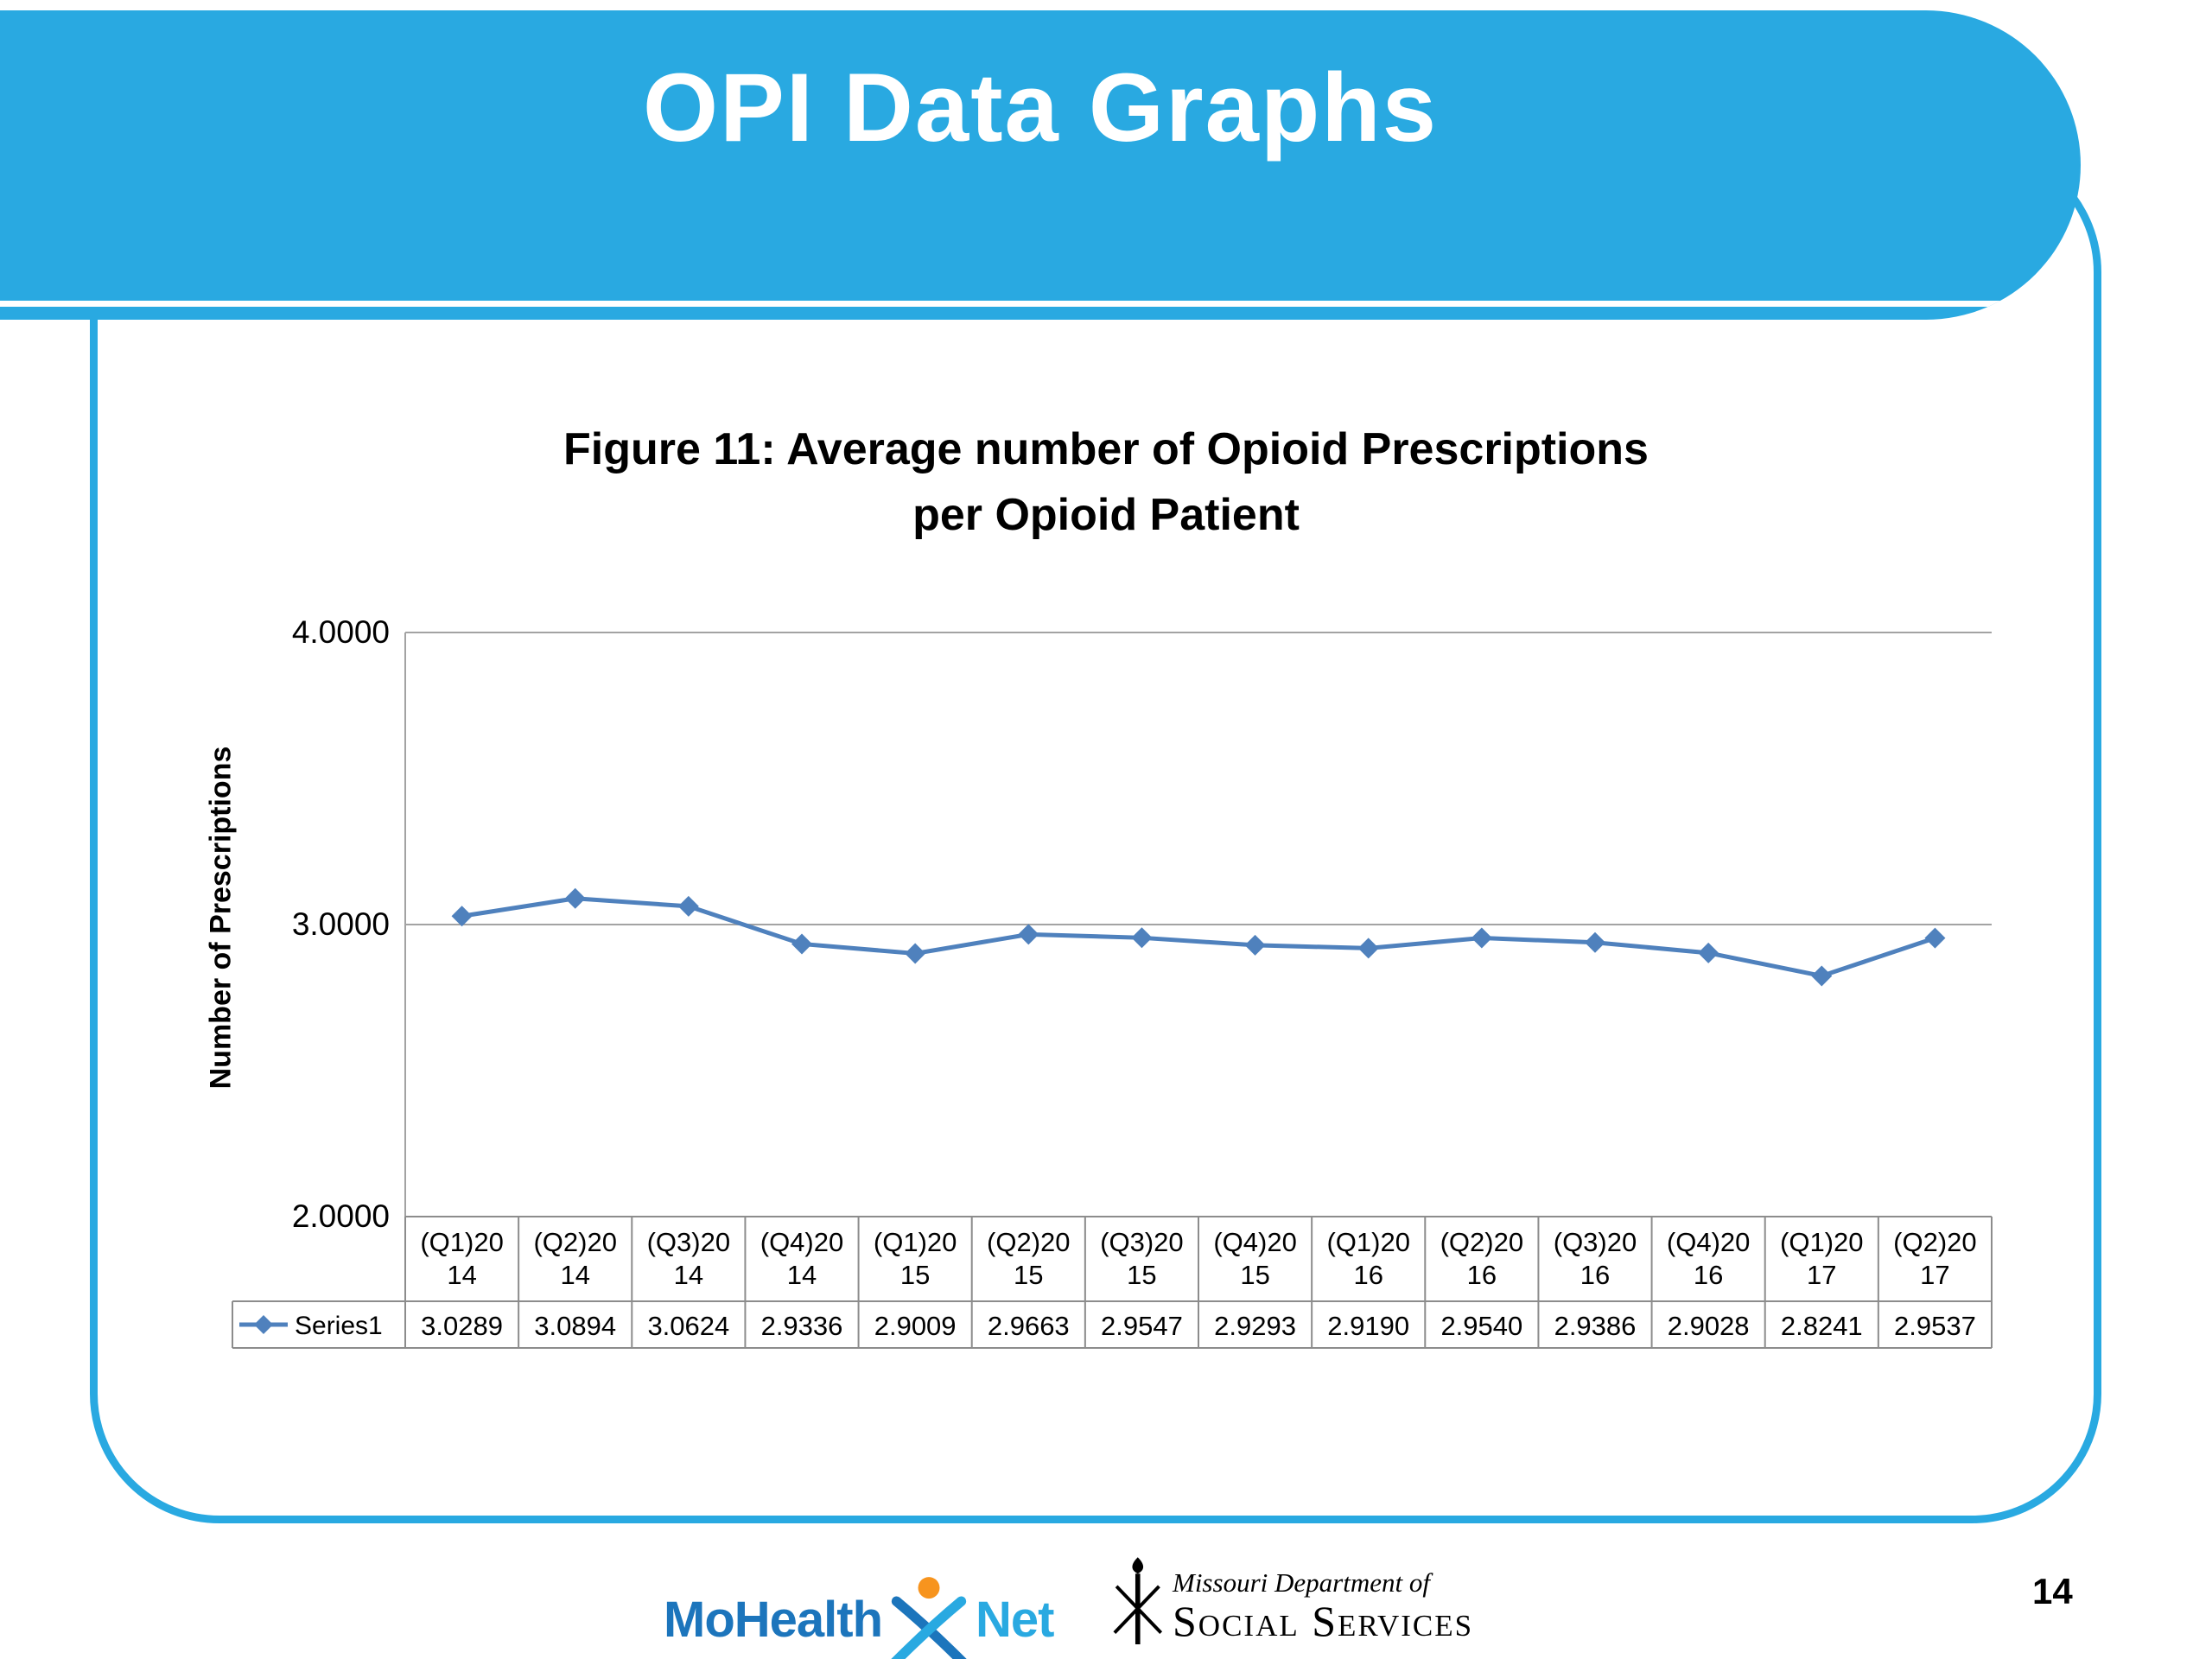 This screenshot has width=2212, height=1659. Describe the element at coordinates (688, 1326) in the screenshot. I see `table-value: 3.0624` at that location.